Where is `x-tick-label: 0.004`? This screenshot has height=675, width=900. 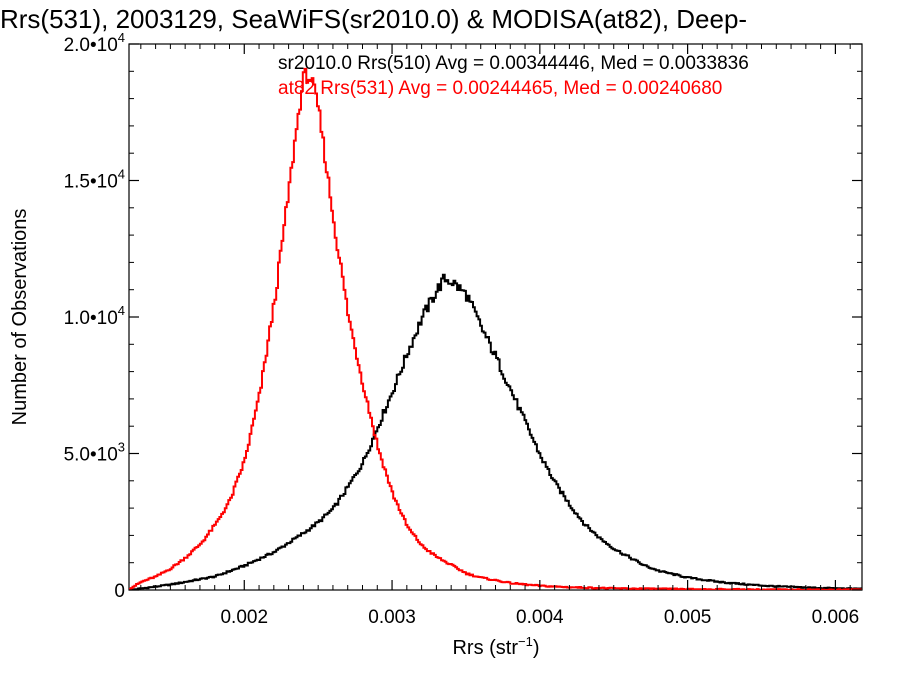 x-tick-label: 0.004 is located at coordinates (540, 617).